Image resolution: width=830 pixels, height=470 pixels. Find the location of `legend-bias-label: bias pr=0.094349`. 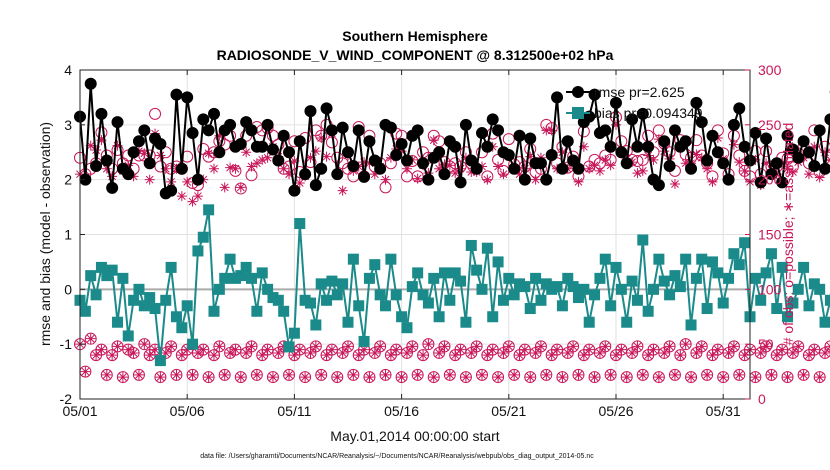

legend-bias-label: bias pr=0.094349 is located at coordinates (648, 113).